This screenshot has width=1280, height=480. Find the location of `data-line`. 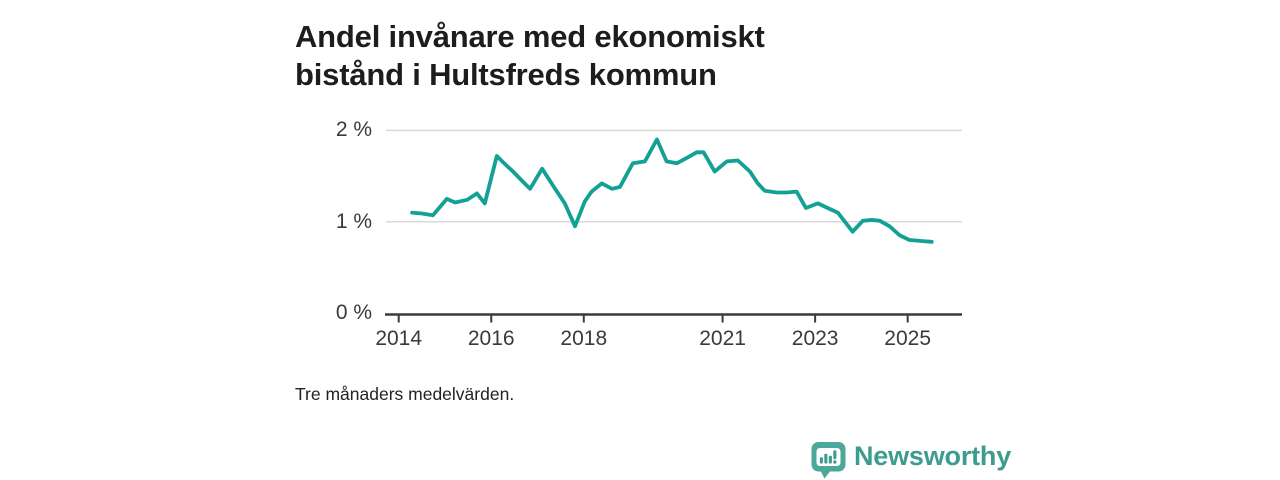

data-line is located at coordinates (672, 190).